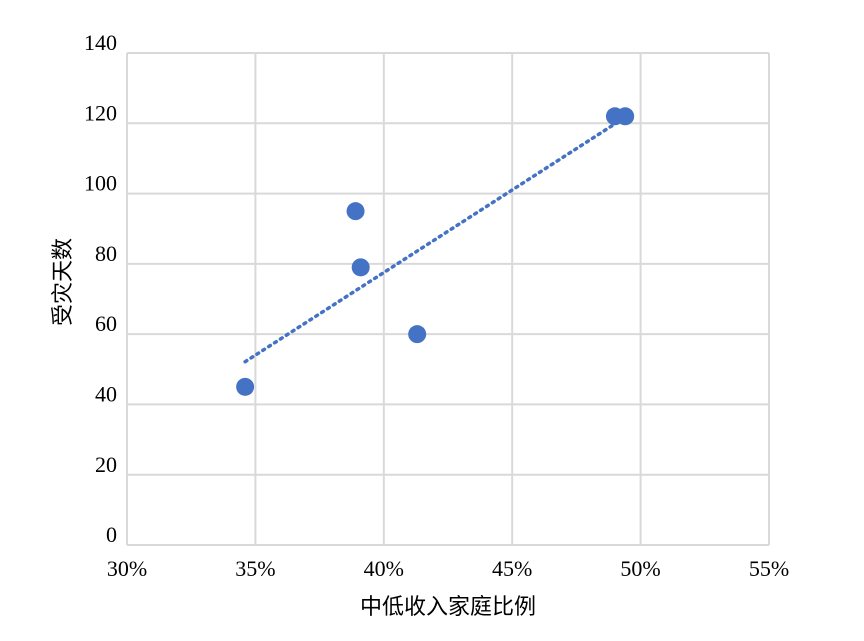 The height and width of the screenshot is (641, 864). I want to click on x-tick-label: 35%, so click(255, 568).